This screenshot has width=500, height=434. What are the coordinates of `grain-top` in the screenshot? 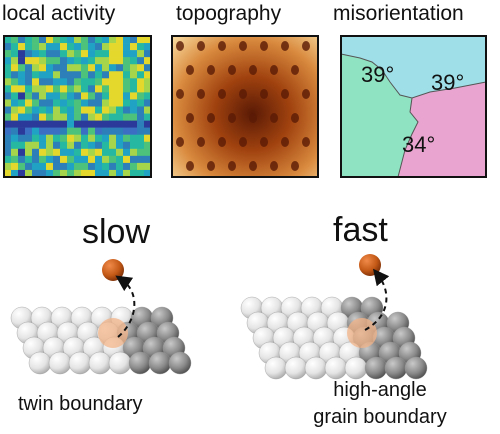 It's located at (413, 67).